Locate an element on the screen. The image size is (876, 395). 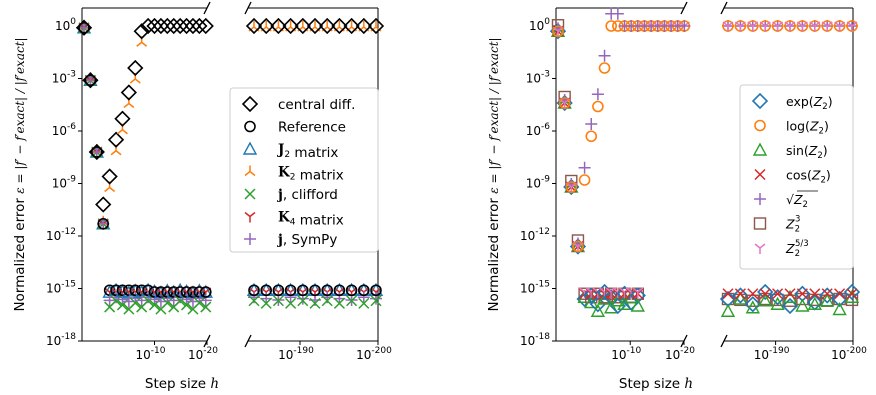
x-tick-exponent: -20 is located at coordinates (210, 351).